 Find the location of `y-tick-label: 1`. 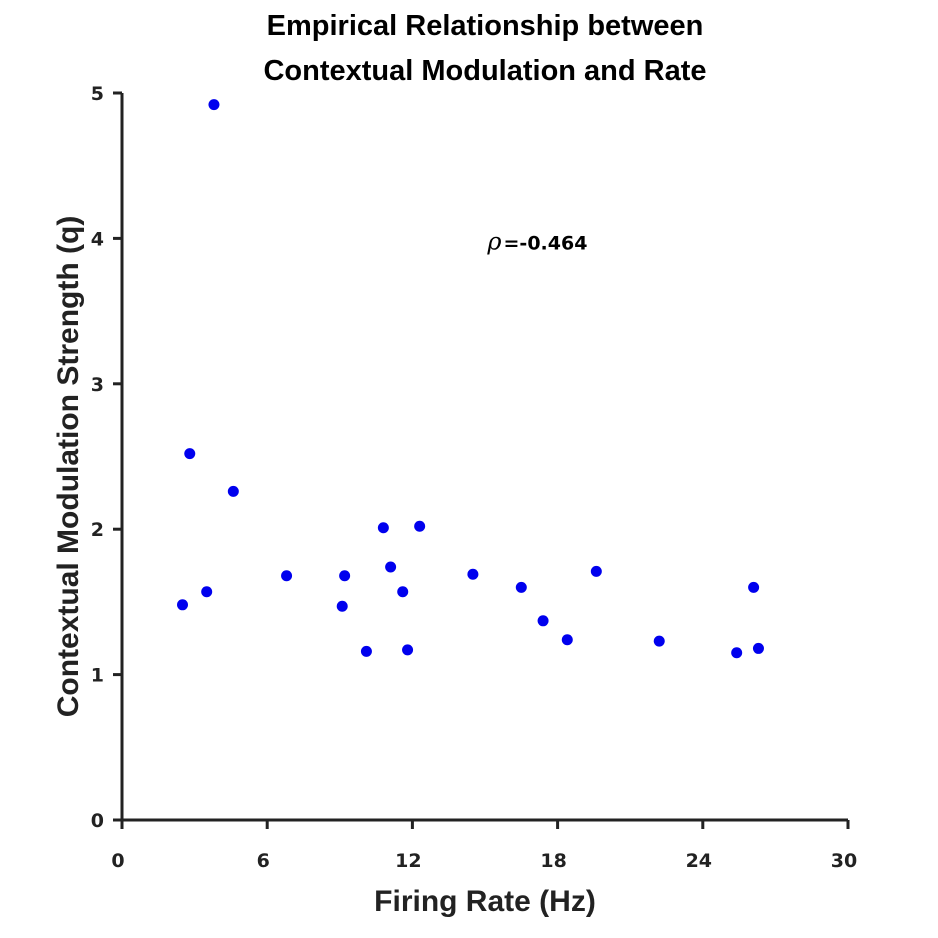

y-tick-label: 1 is located at coordinates (97, 676).